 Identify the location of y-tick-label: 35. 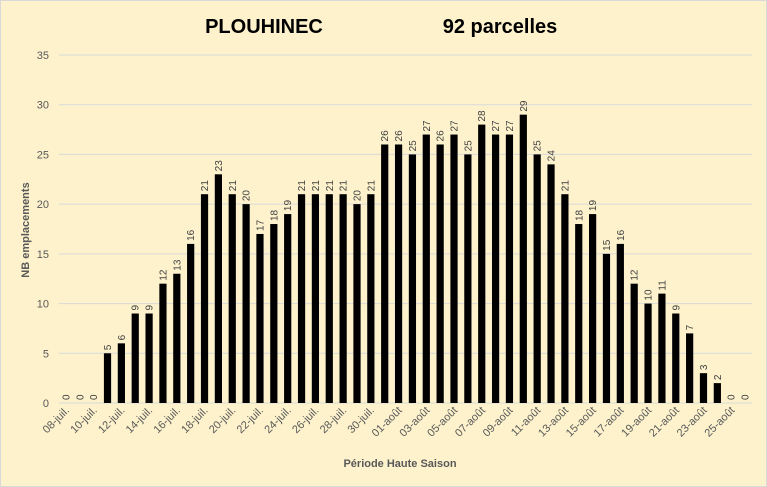
(43, 56).